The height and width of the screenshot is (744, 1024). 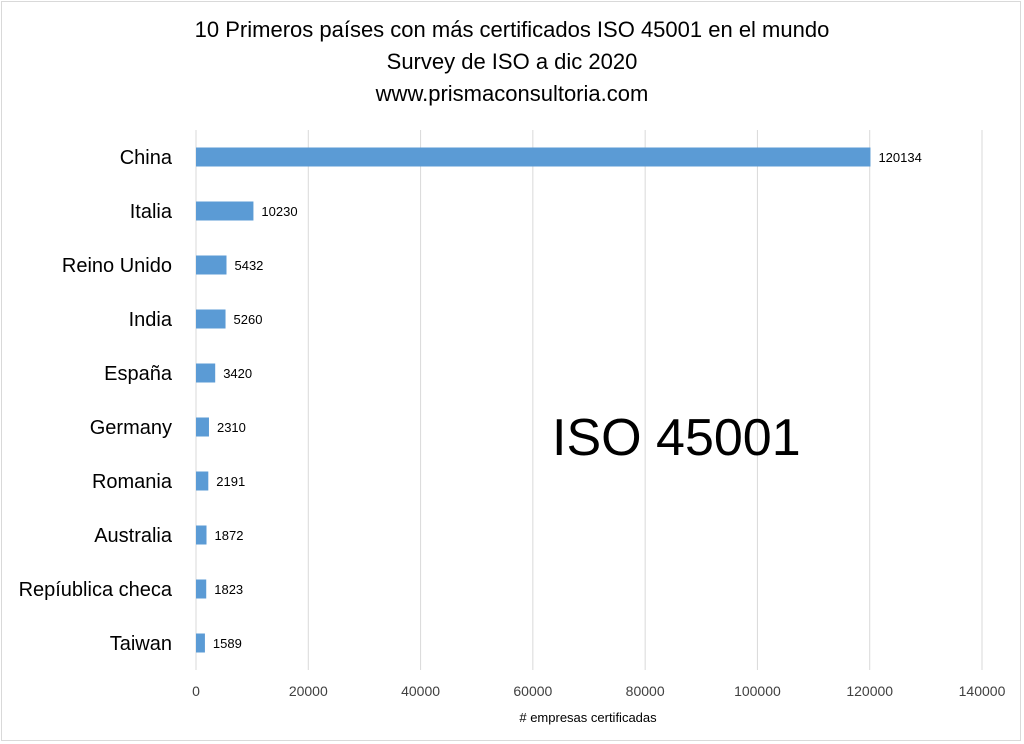 What do you see at coordinates (151, 212) in the screenshot?
I see `category-label: Italia` at bounding box center [151, 212].